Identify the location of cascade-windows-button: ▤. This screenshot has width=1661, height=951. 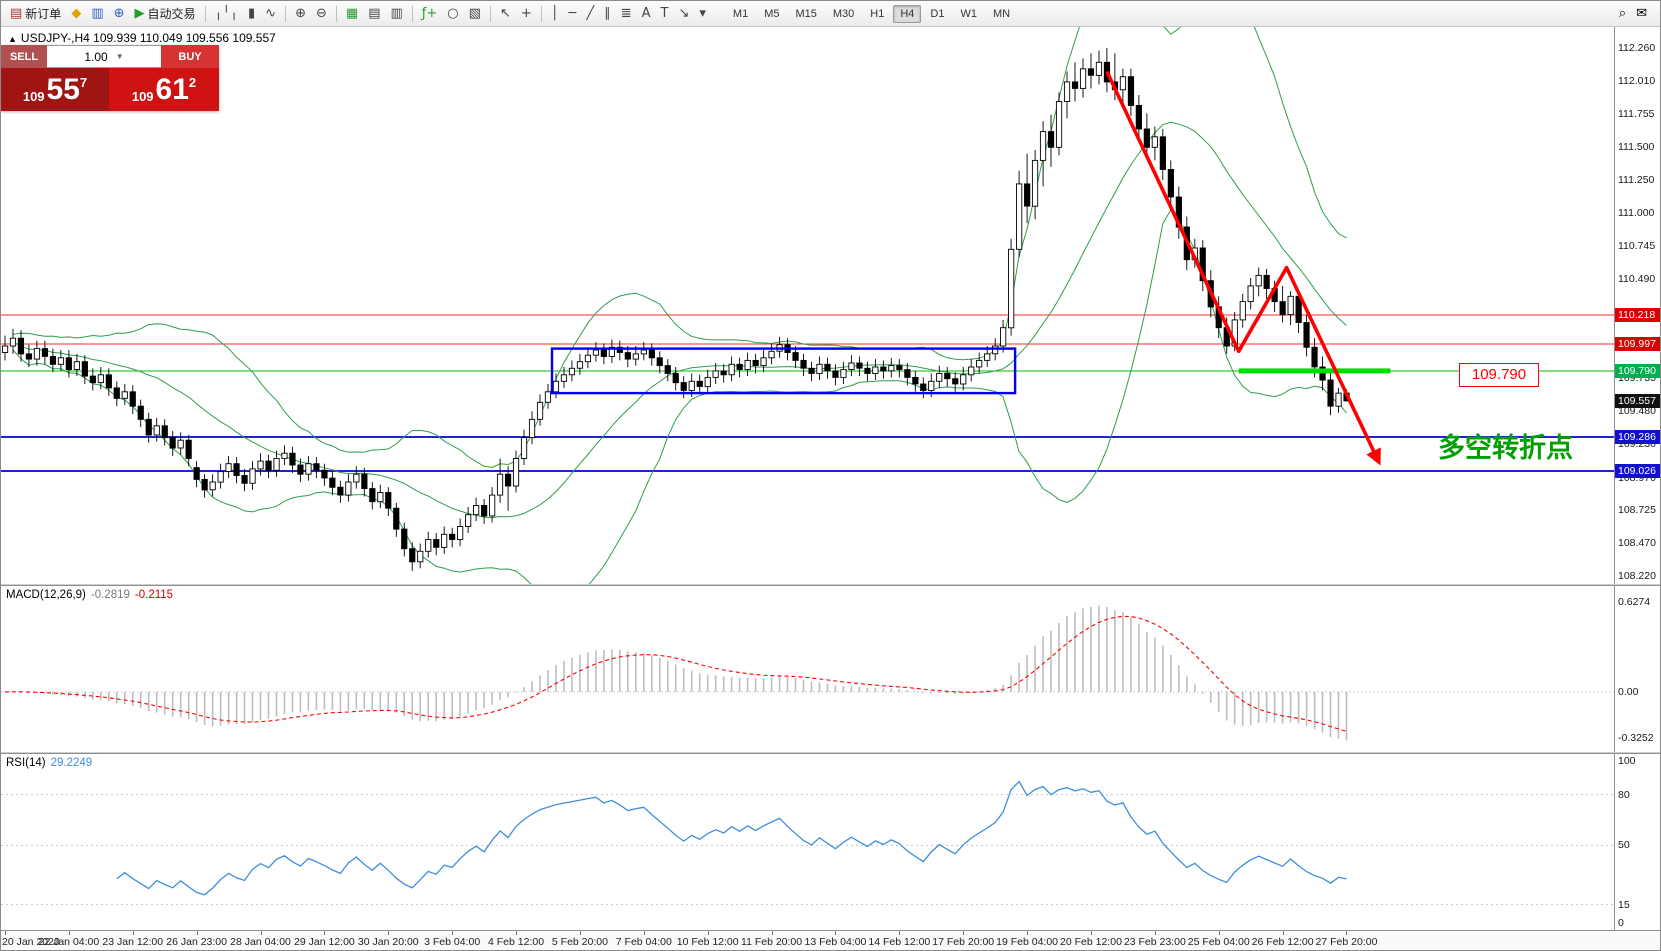
(374, 14).